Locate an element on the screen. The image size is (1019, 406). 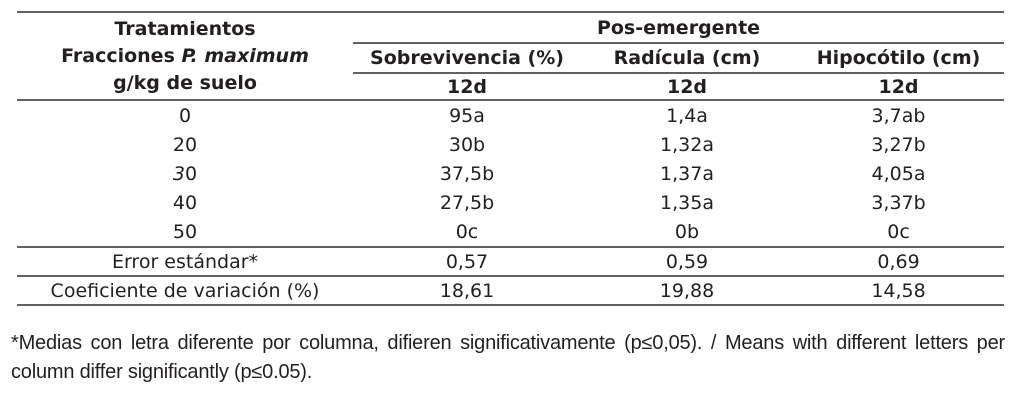
value-cell: 1,35a is located at coordinates (687, 202).